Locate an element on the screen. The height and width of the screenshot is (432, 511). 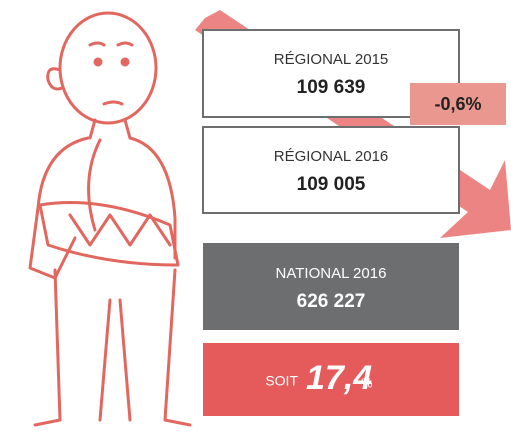
box-value: 109 005 is located at coordinates (331, 184).